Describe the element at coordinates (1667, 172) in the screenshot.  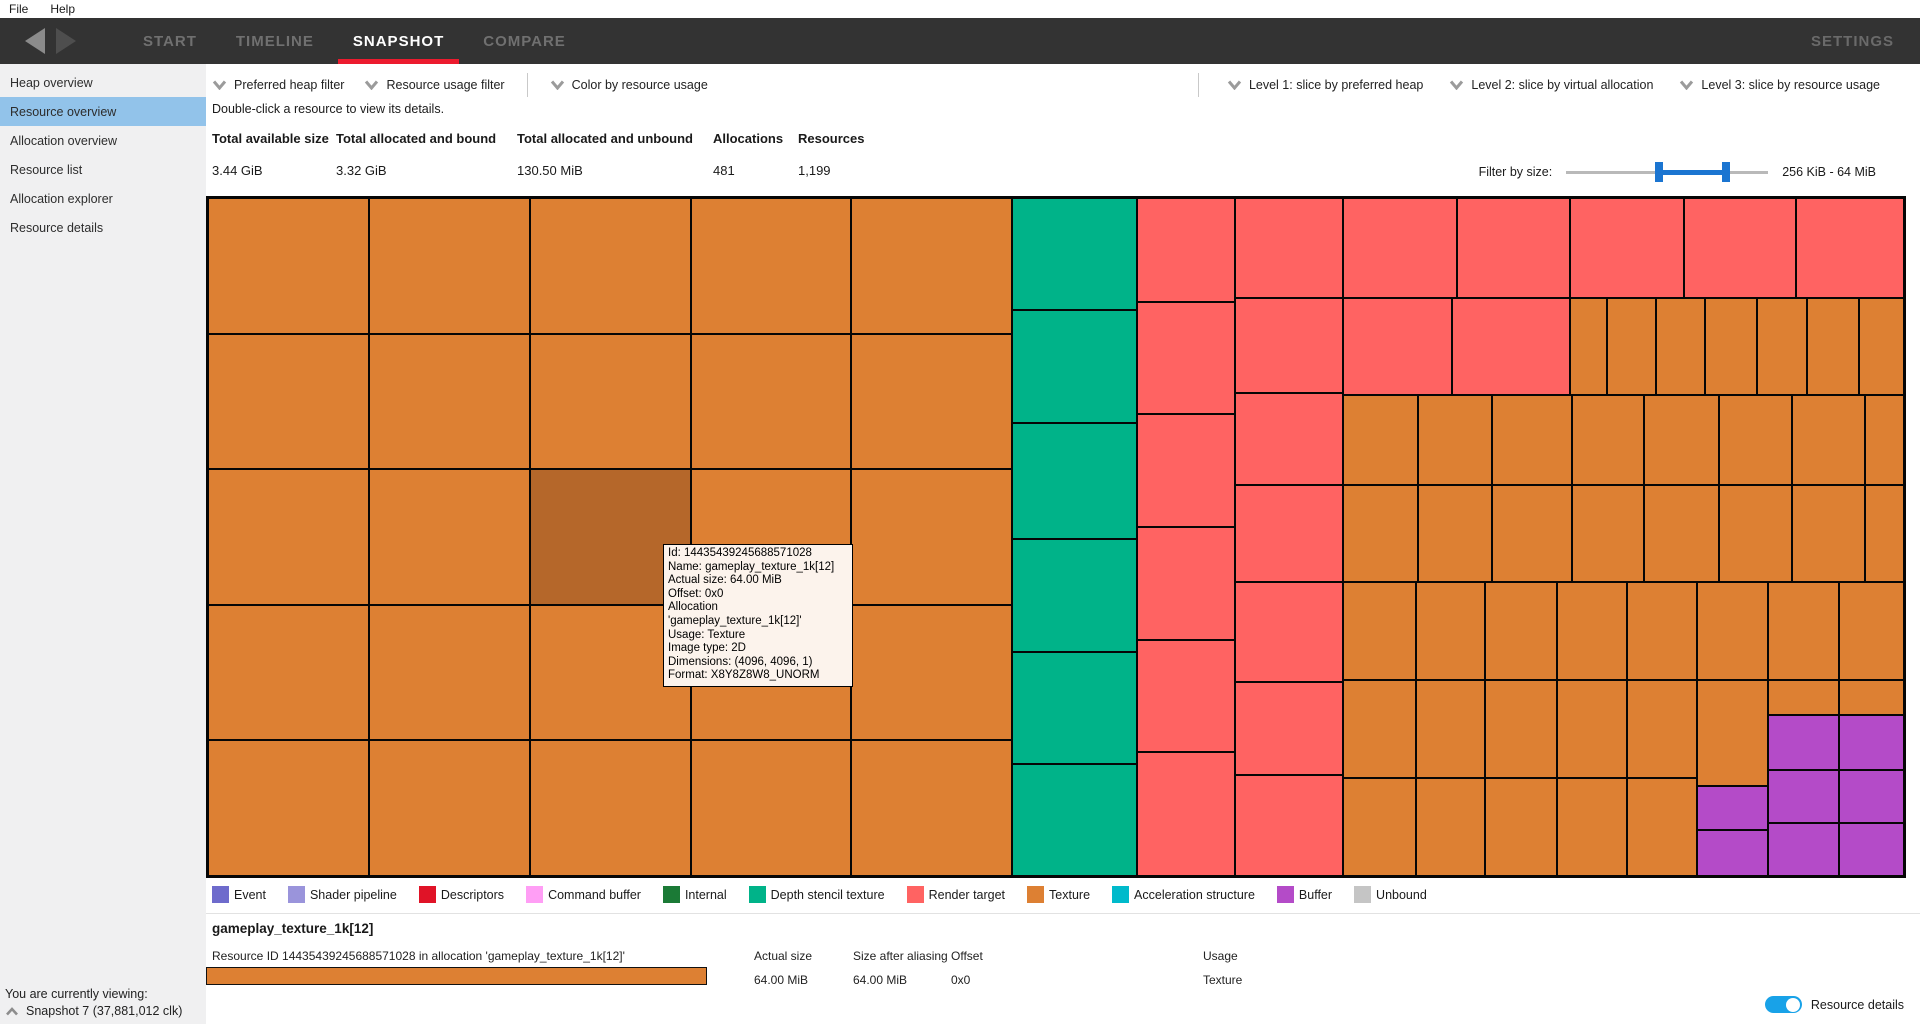
I see `size-range-slider` at that location.